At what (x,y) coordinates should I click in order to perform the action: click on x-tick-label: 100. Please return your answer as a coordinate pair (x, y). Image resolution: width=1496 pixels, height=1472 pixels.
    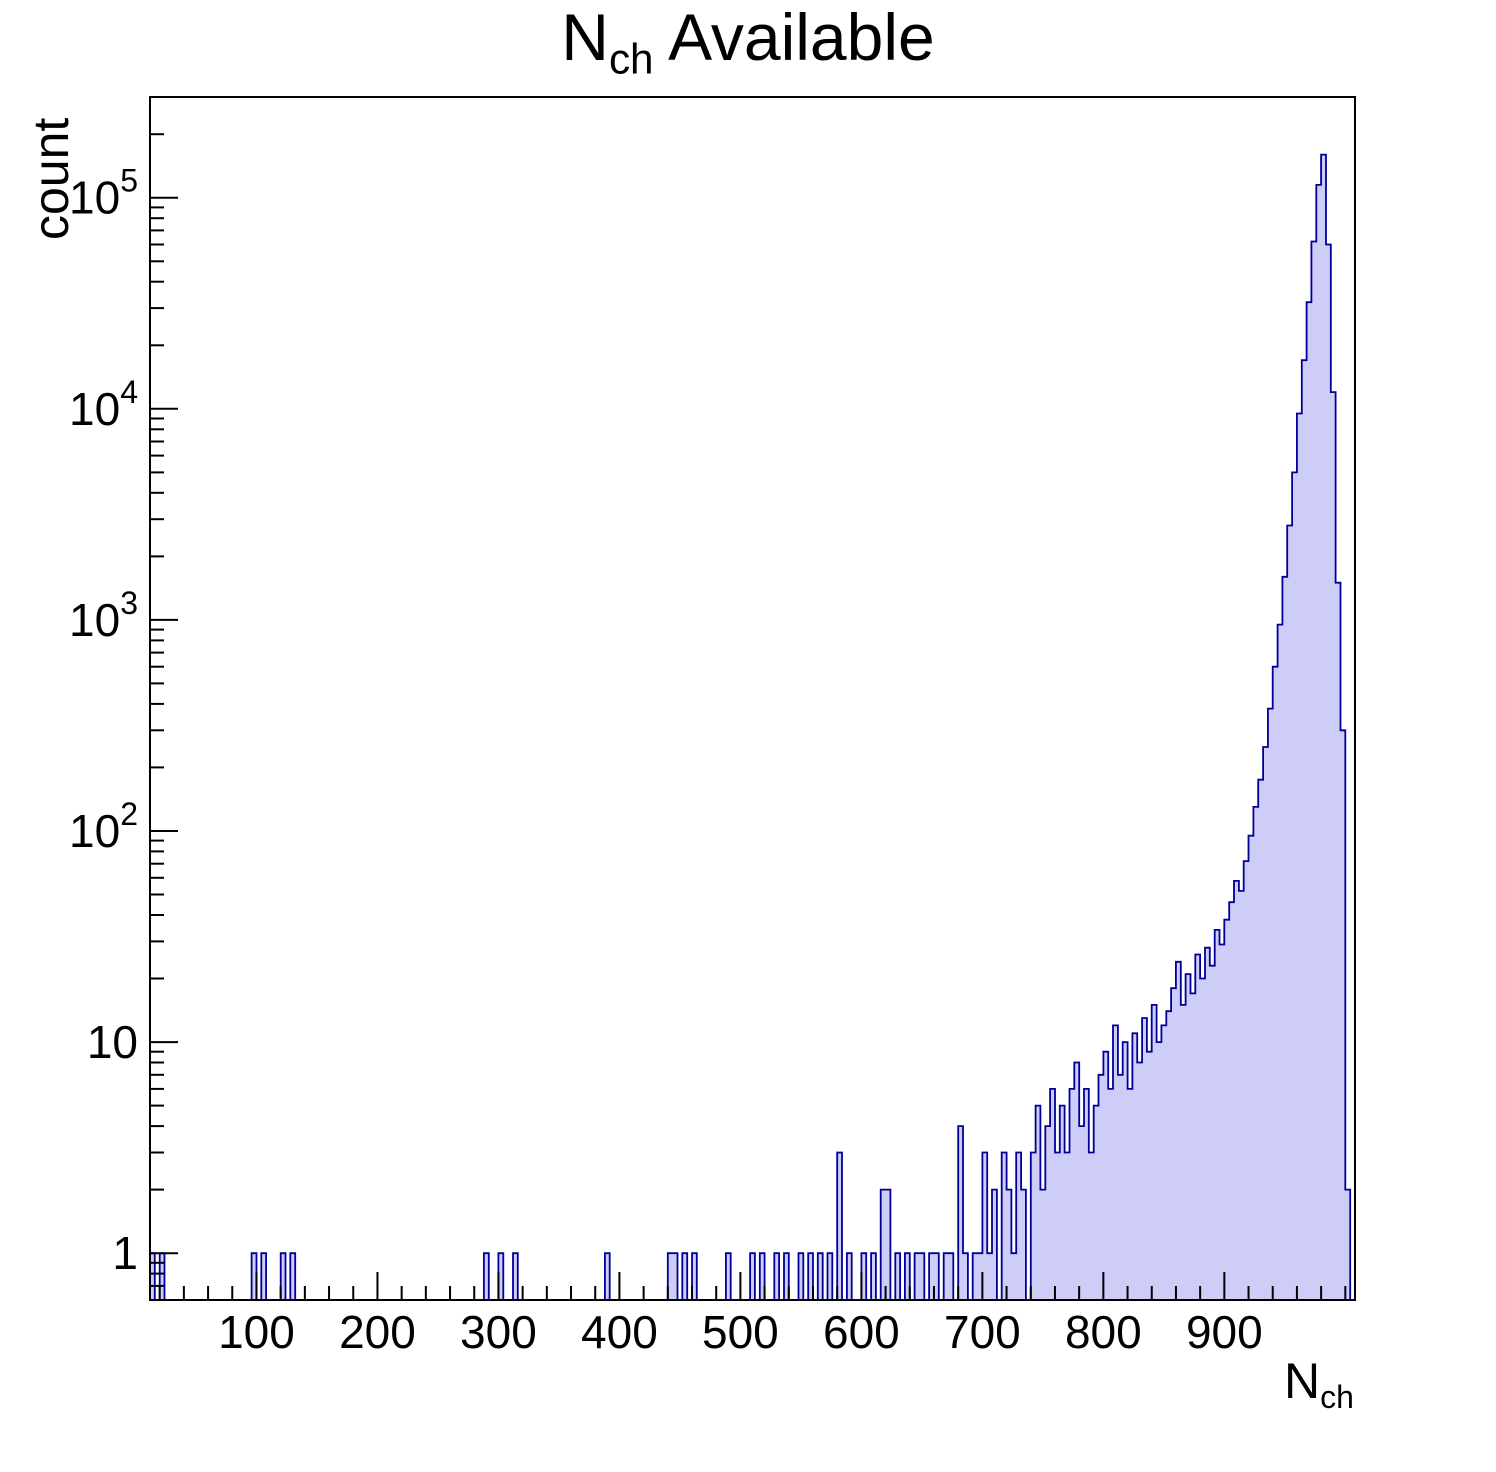
    Looking at the image, I should click on (256, 1332).